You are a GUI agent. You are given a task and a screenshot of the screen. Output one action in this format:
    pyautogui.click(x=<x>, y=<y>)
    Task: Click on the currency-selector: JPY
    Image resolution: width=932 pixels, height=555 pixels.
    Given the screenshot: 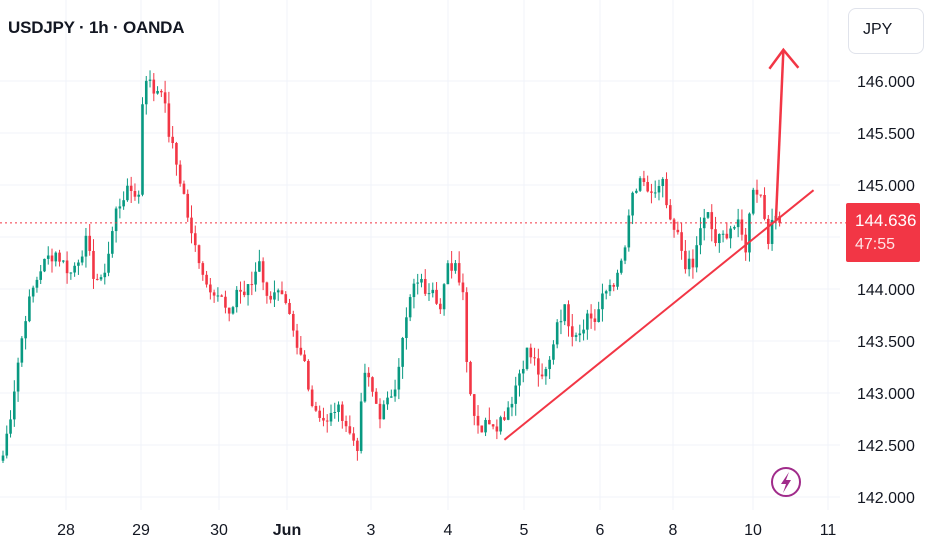 What is the action you would take?
    pyautogui.click(x=886, y=31)
    